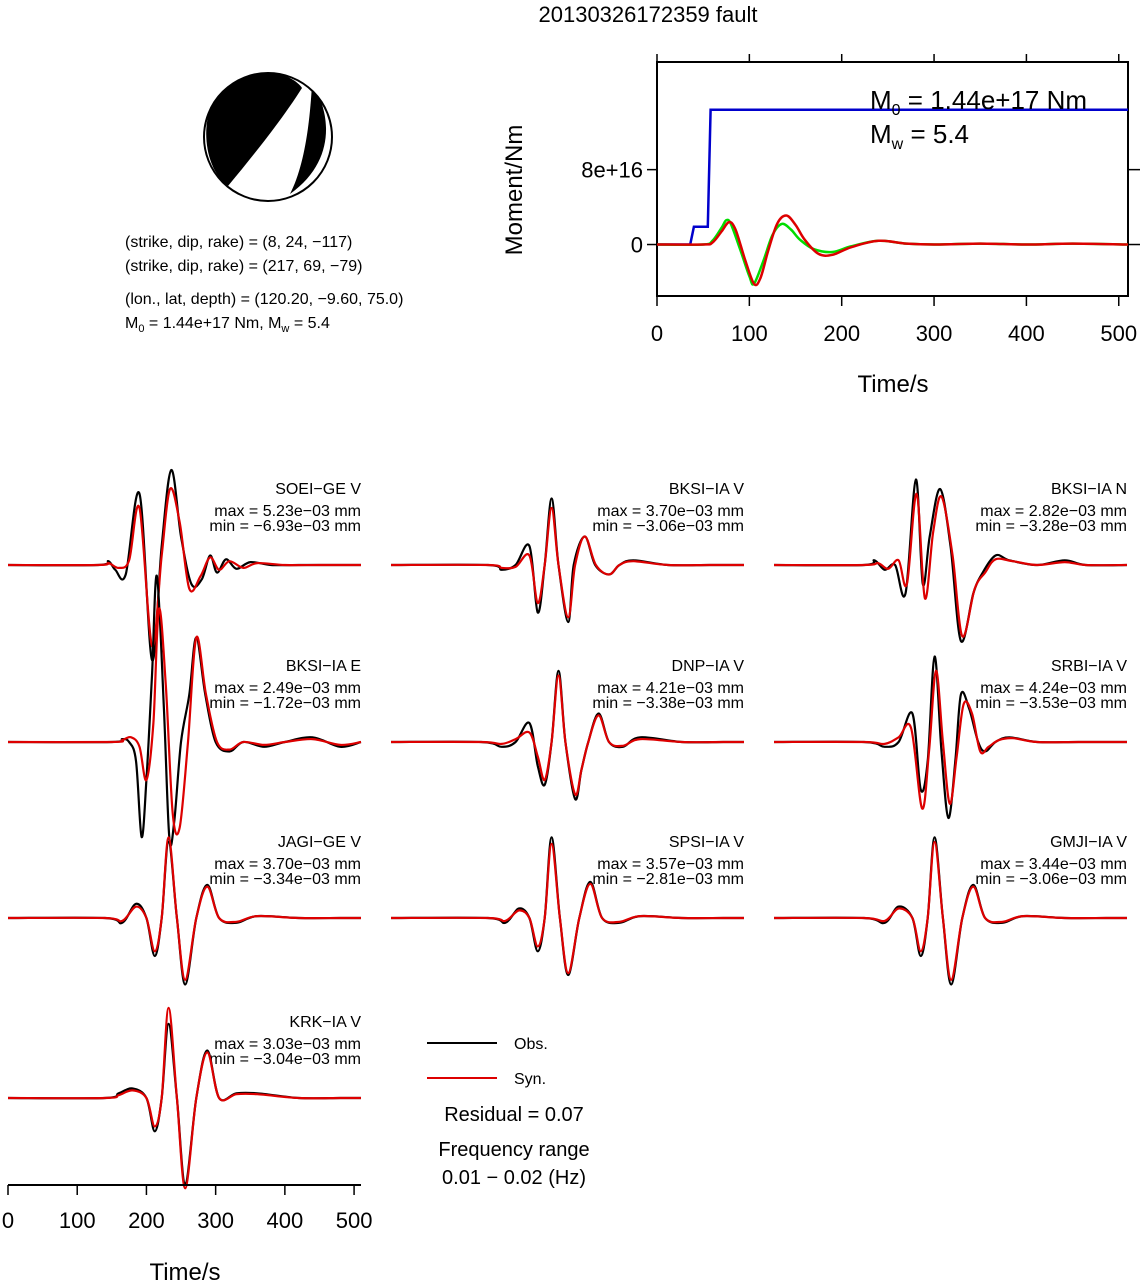 This screenshot has height=1280, width=1143. Describe the element at coordinates (238, 242) in the screenshot. I see `info-line-nodal-plane-1: (strike, dip, rake) = (8, 24, −117)` at that location.